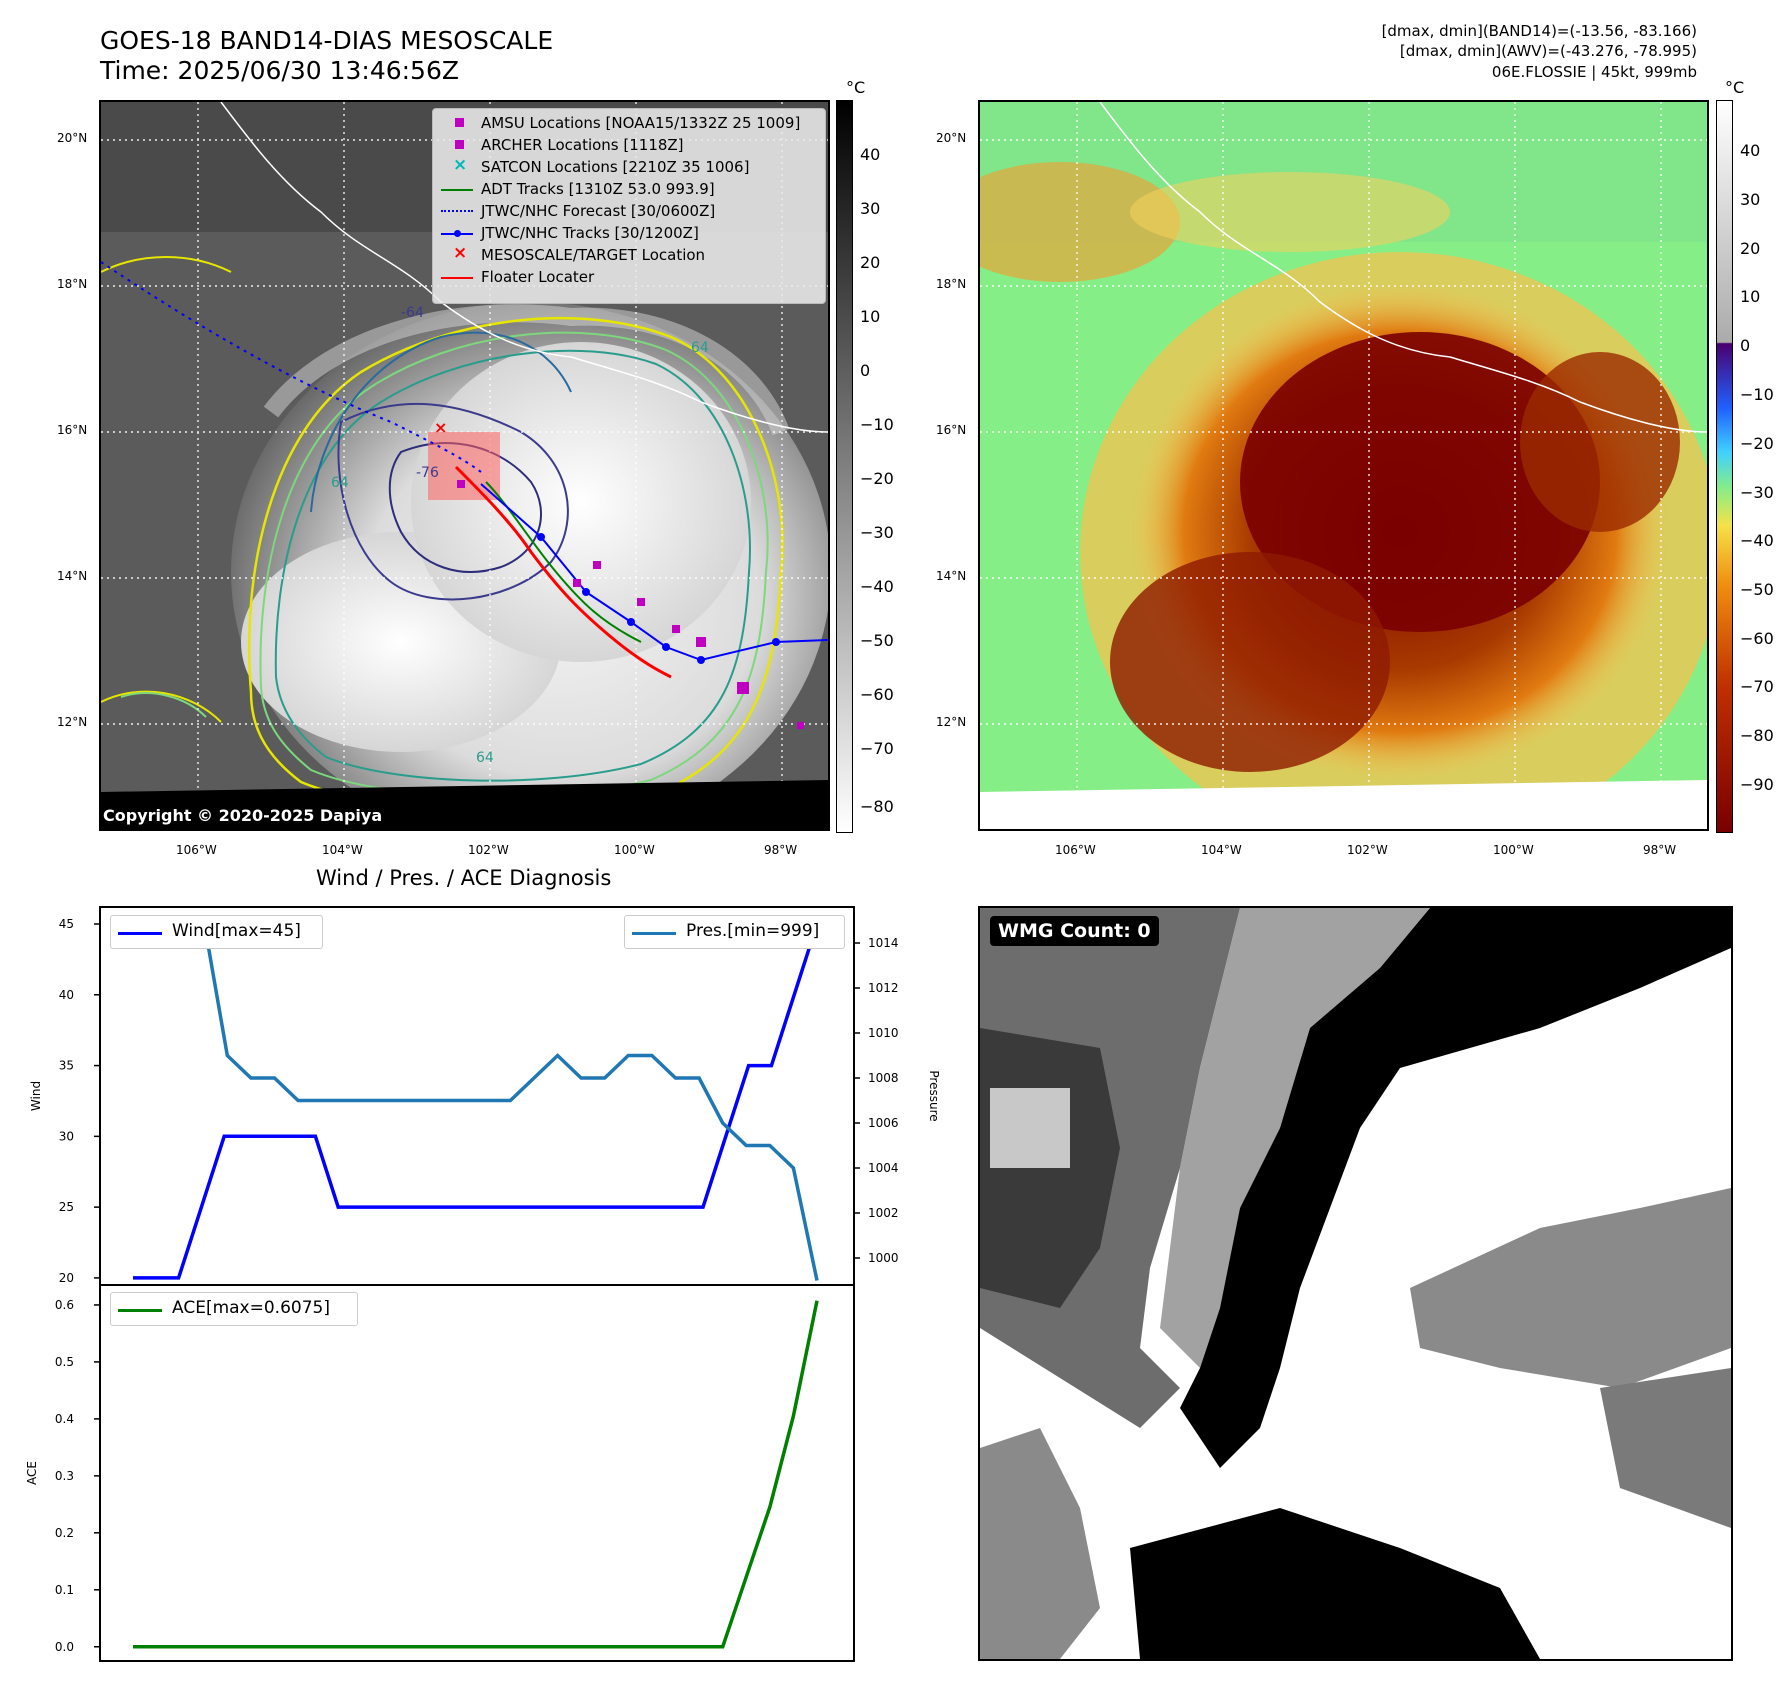 This screenshot has height=1690, width=1792. I want to click on lat-label-14n: 14°N, so click(951, 576).